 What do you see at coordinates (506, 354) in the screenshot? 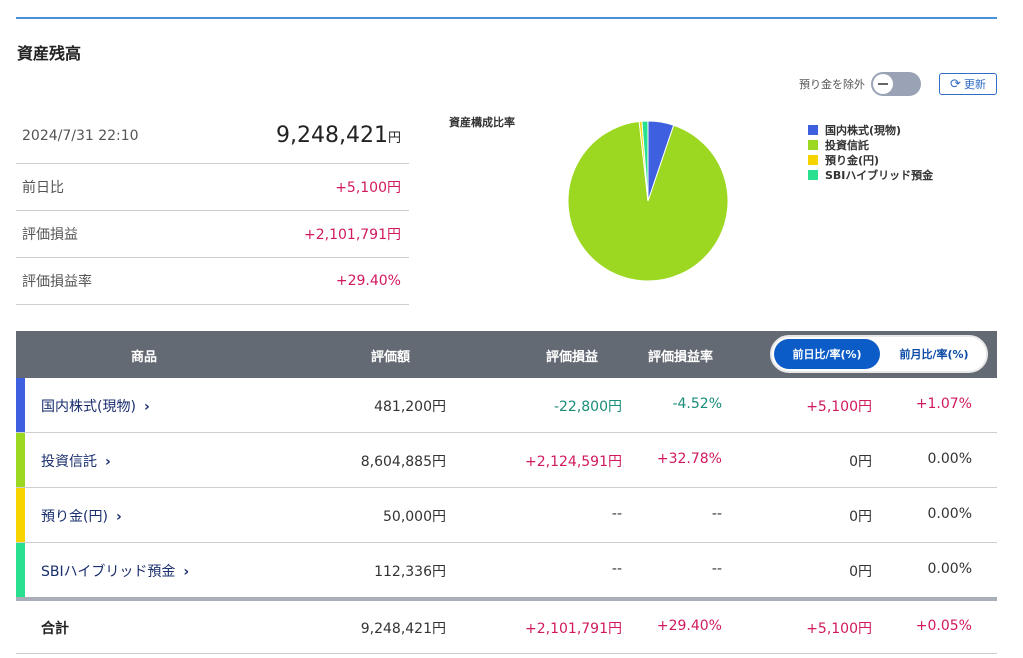
I see `table-header: 商品 評価額 評価損益 評価損益率 前日比/率(%) 前月比/率(%)` at bounding box center [506, 354].